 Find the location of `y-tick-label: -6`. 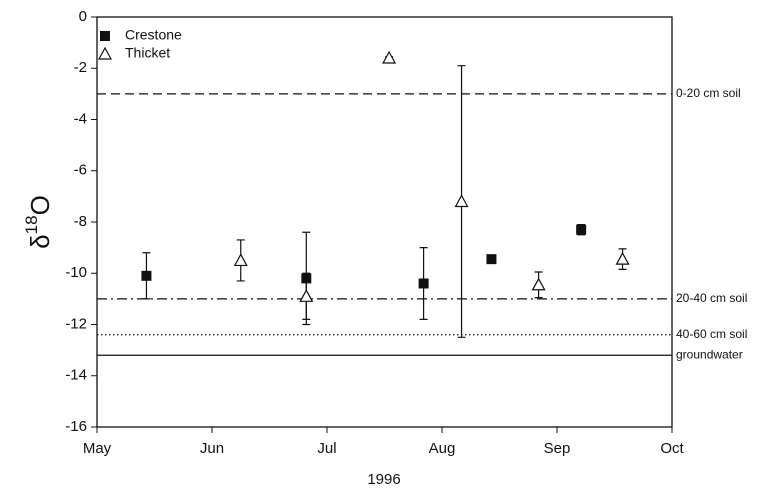

y-tick-label: -6 is located at coordinates (80, 170).